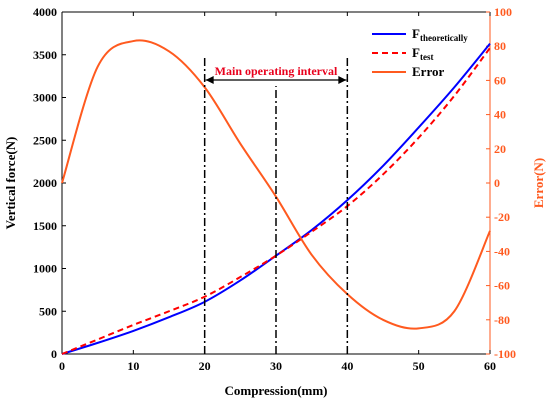 The height and width of the screenshot is (405, 550). I want to click on y-tick-label: 500, so click(48, 311).